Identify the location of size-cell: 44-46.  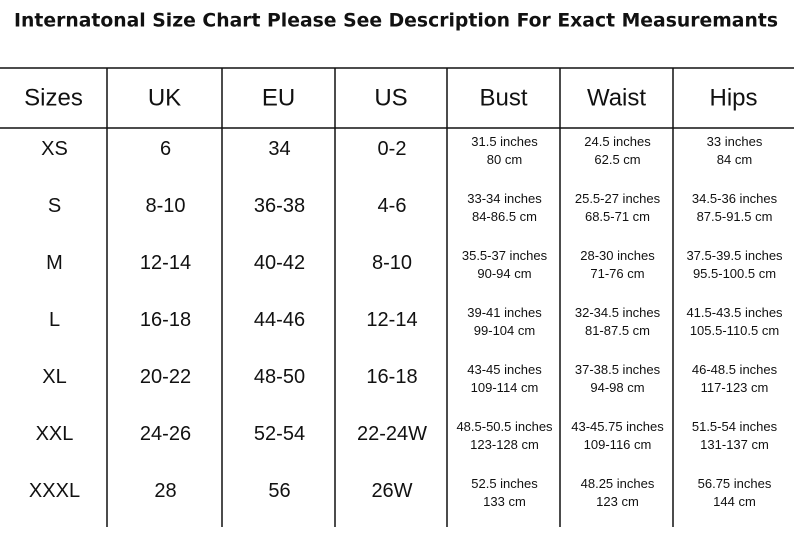
(279, 320).